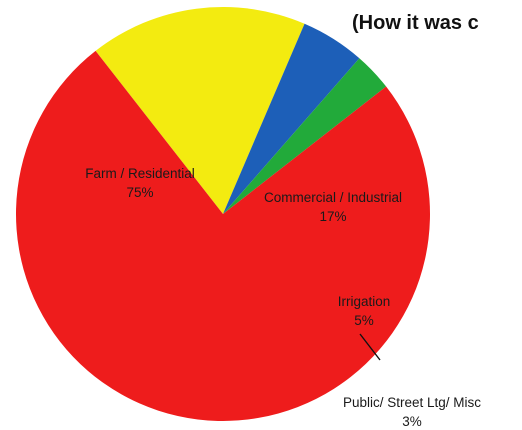  Describe the element at coordinates (332, 216) in the screenshot. I see `slice-percent-commercial-industrial: 17%` at that location.